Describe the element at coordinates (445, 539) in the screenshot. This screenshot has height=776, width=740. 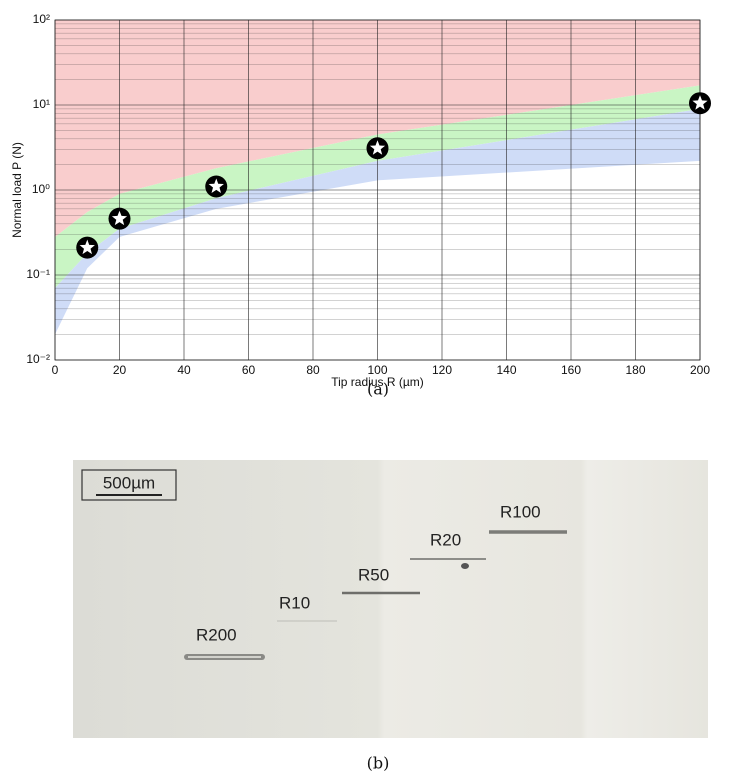
I see `photo-label: R20` at that location.